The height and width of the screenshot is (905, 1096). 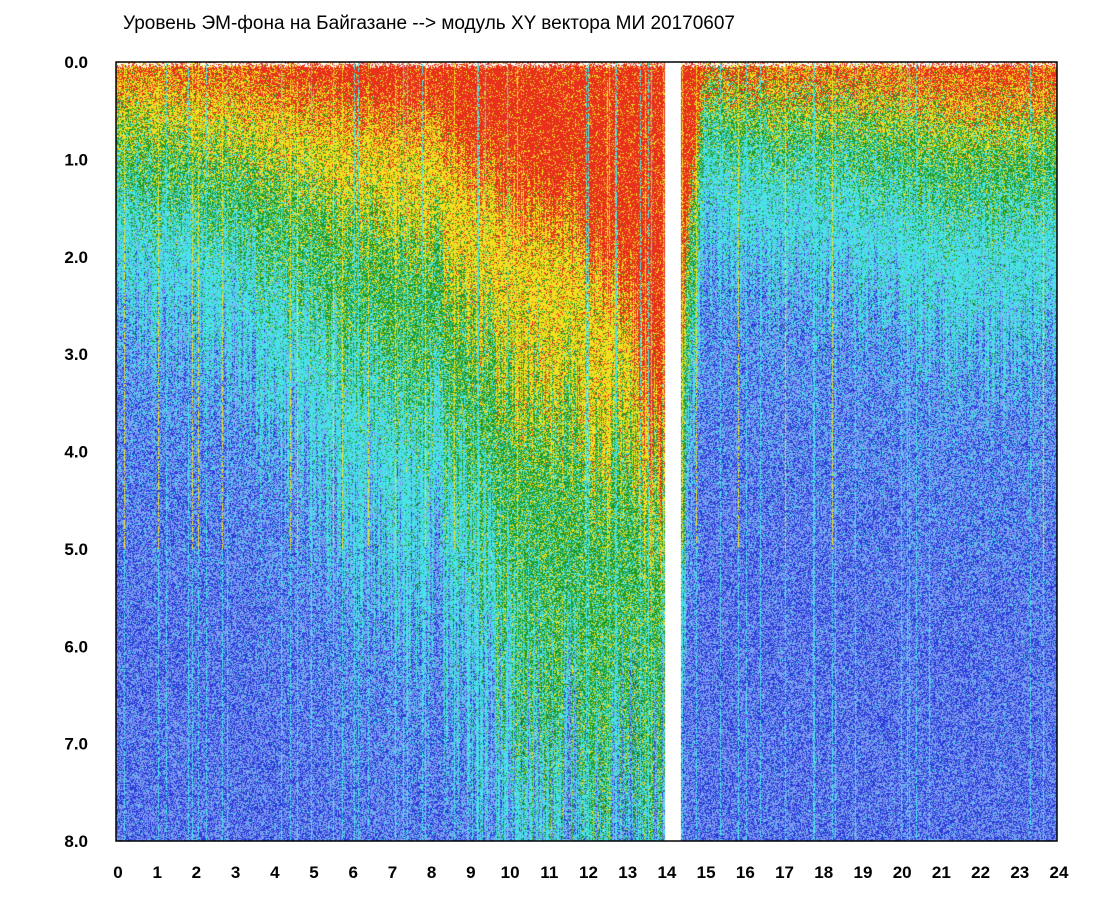 I want to click on y-tick-label: 4.0, so click(x=76, y=452).